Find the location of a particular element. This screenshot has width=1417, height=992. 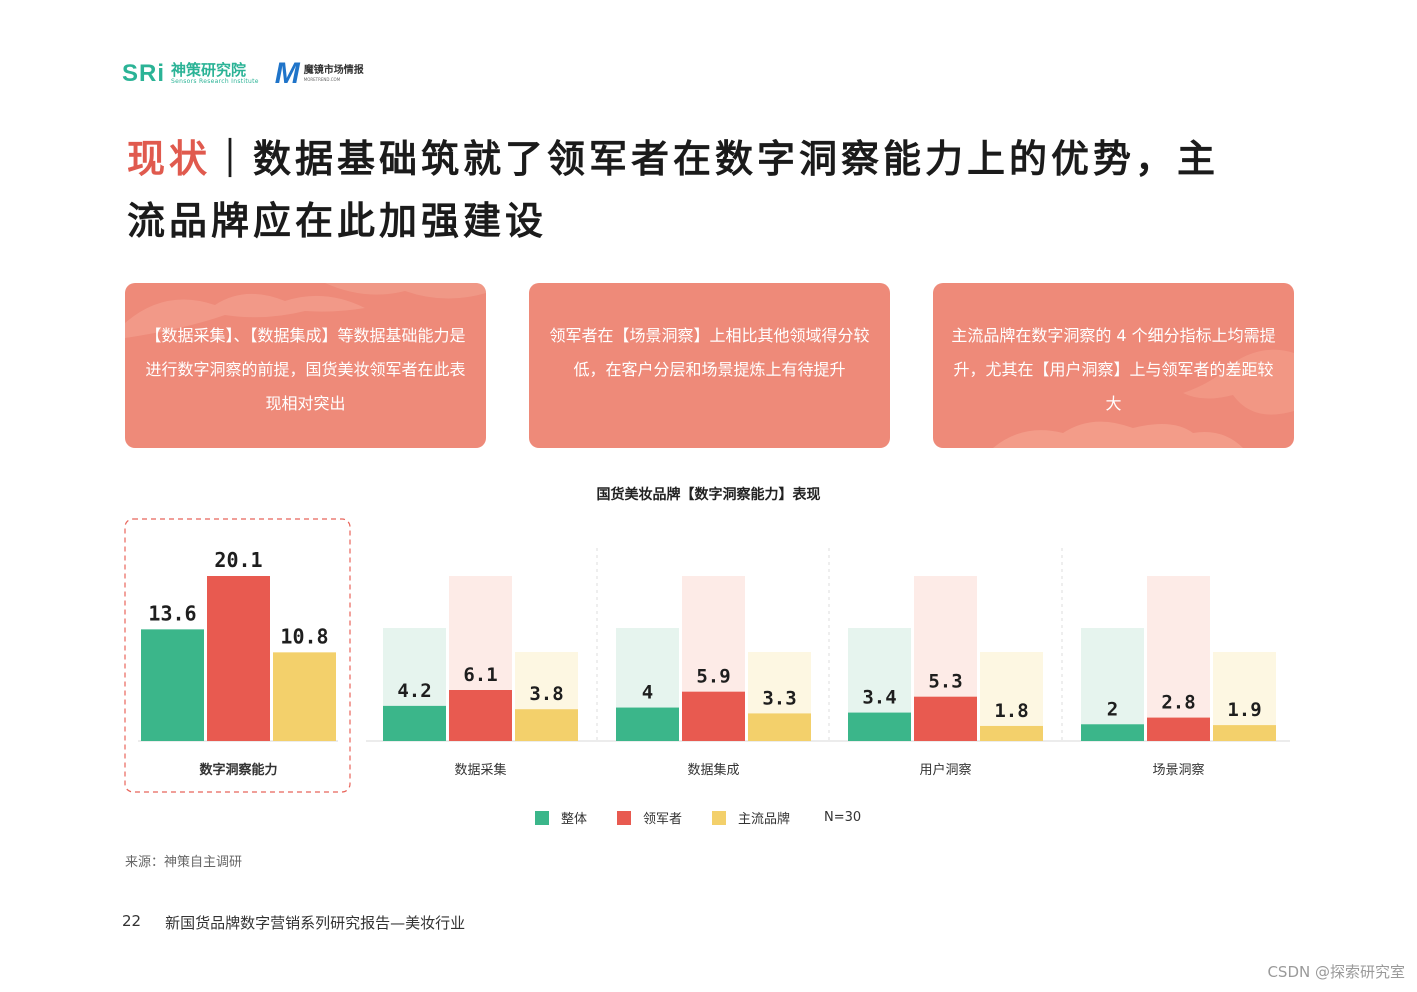

page-footer: 22 新国货品牌数字营销系列研究报告—美妆行业 is located at coordinates (293, 922).